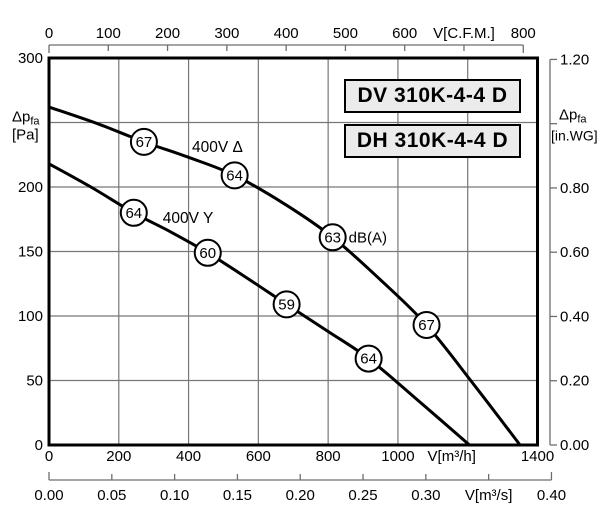 The height and width of the screenshot is (521, 600). Describe the element at coordinates (48, 495) in the screenshot. I see `secondary-axis-tick-label: 0.00` at that location.